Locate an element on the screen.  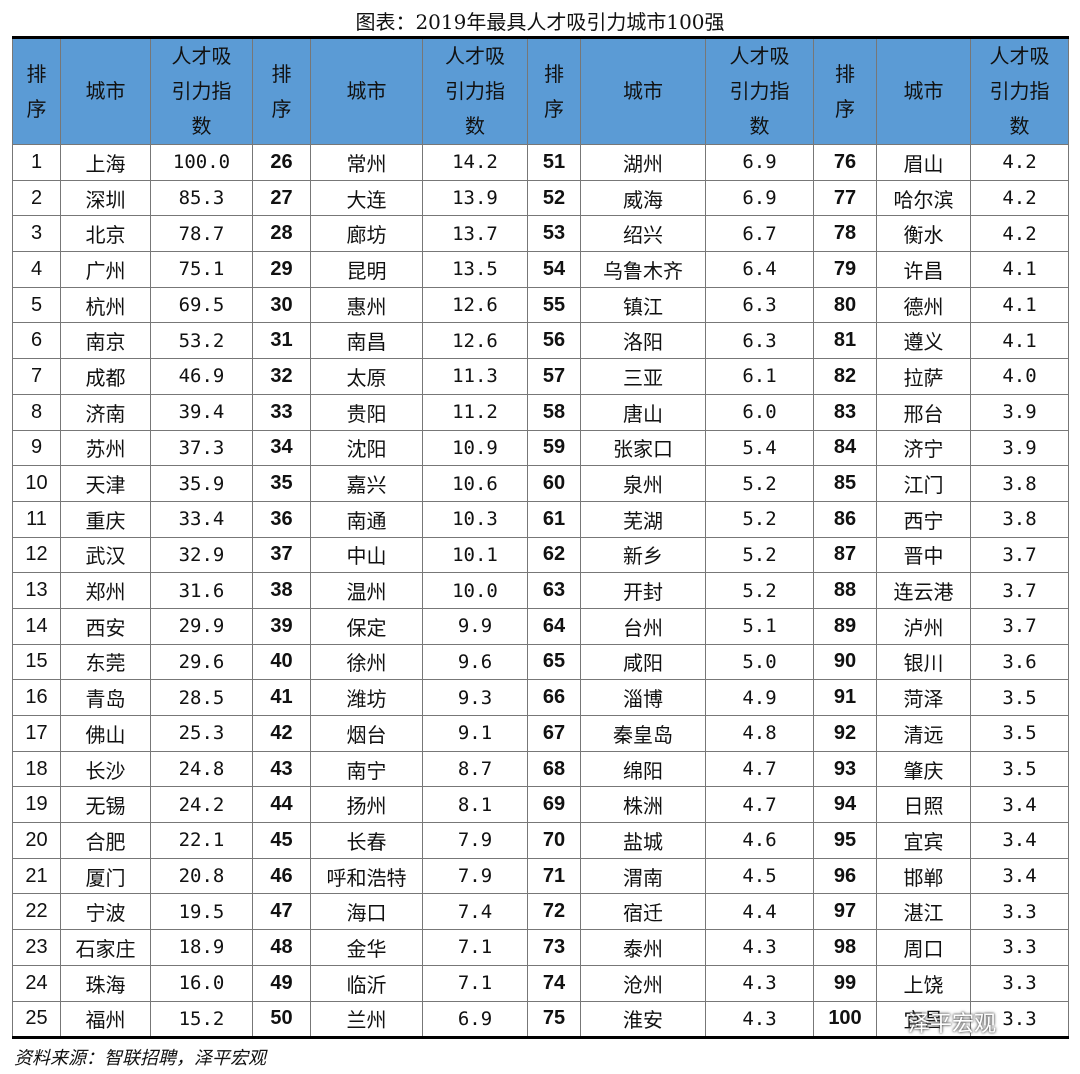
city-cell: 淮安 is located at coordinates (643, 1019).